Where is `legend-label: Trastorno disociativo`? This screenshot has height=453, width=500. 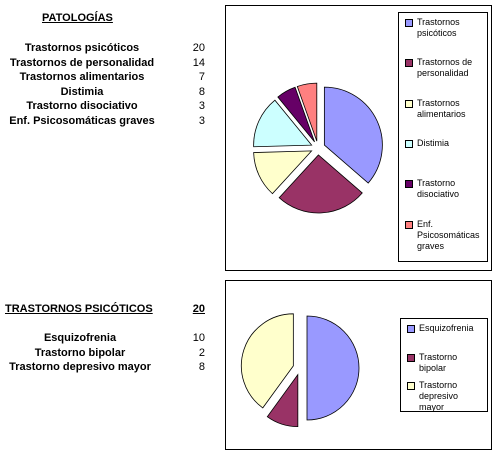 legend-label: Trastorno disociativo is located at coordinates (438, 189).